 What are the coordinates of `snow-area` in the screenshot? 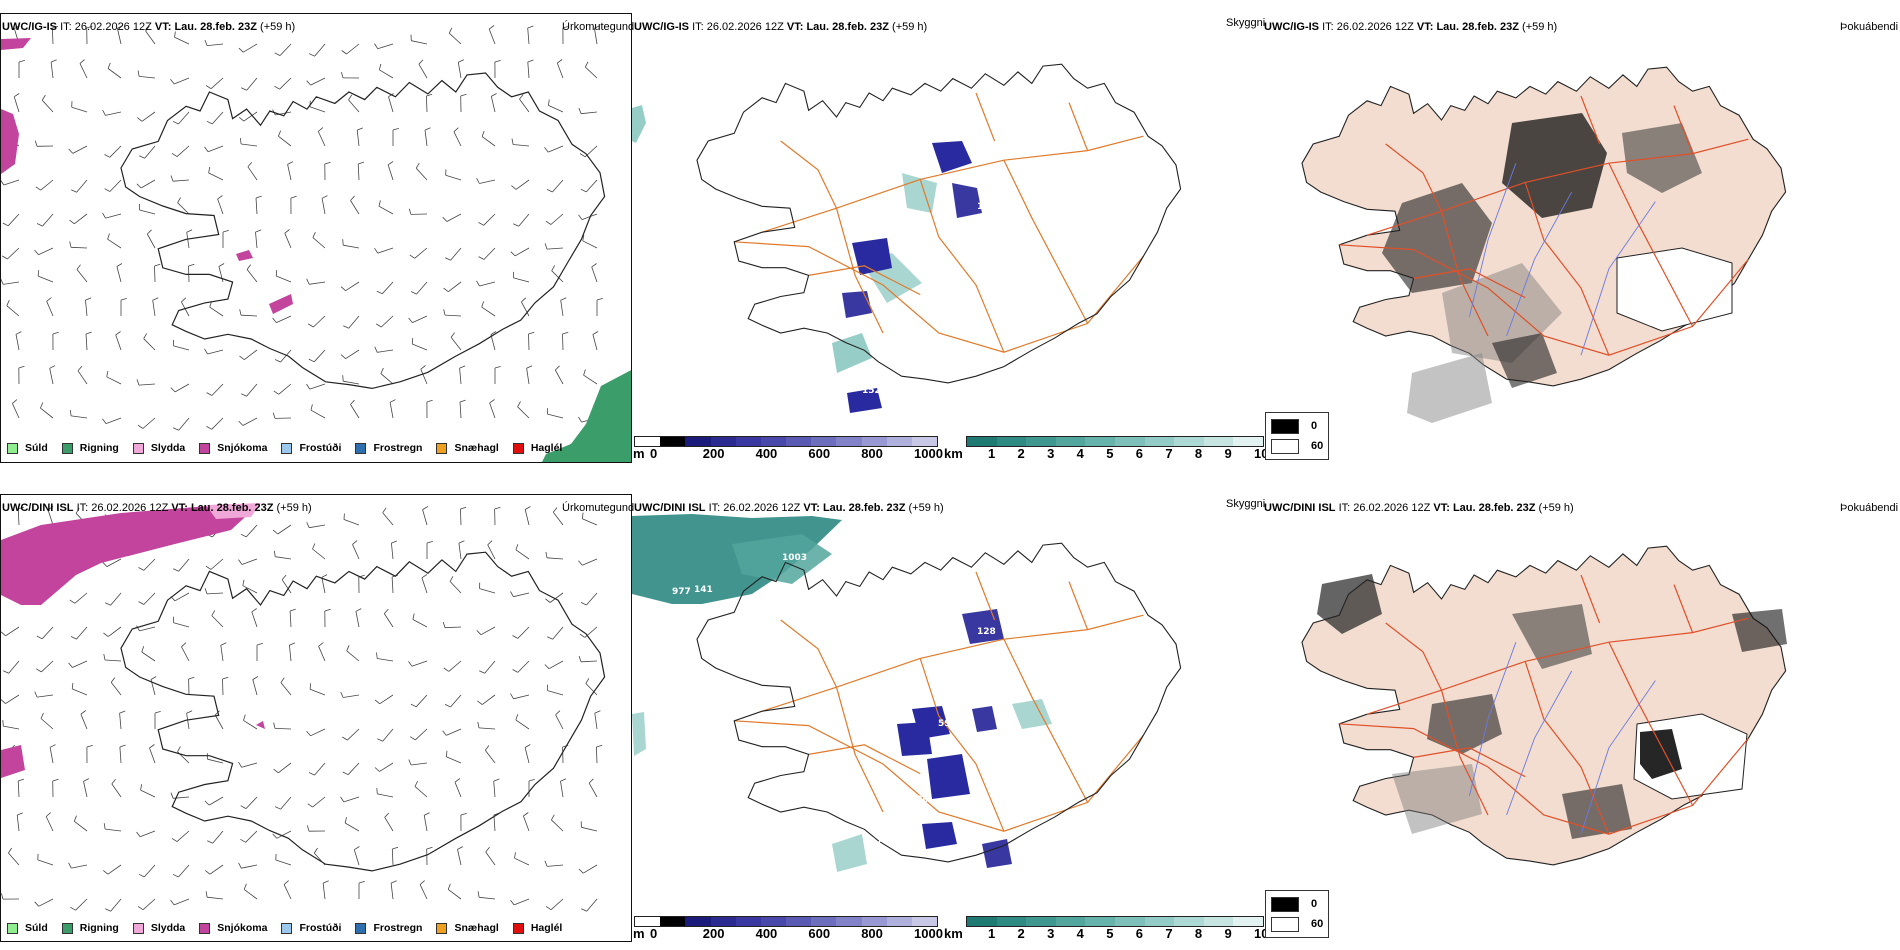 It's located at (128, 555).